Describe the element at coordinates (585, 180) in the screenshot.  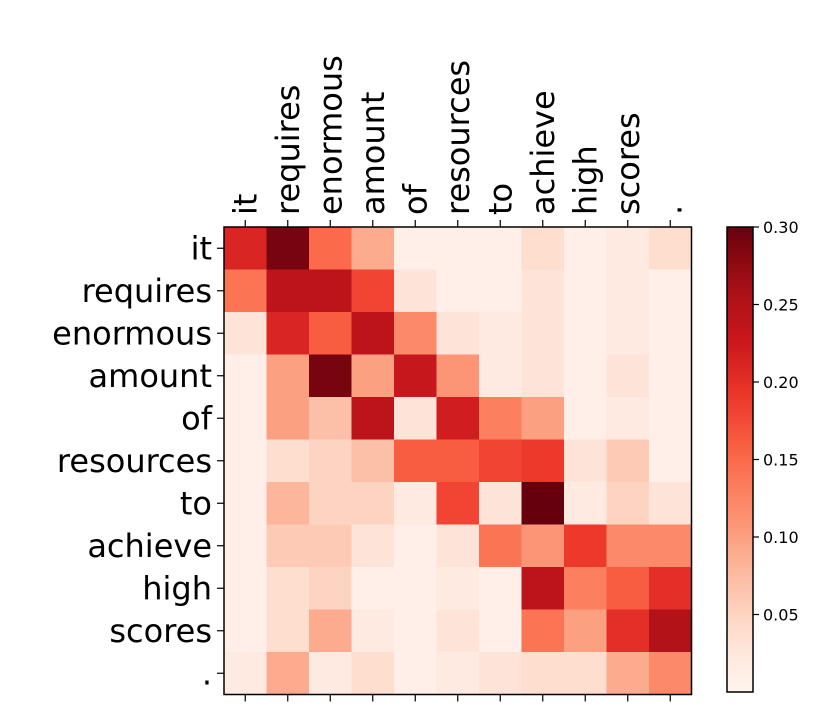
I see `x-tick-label: high` at that location.